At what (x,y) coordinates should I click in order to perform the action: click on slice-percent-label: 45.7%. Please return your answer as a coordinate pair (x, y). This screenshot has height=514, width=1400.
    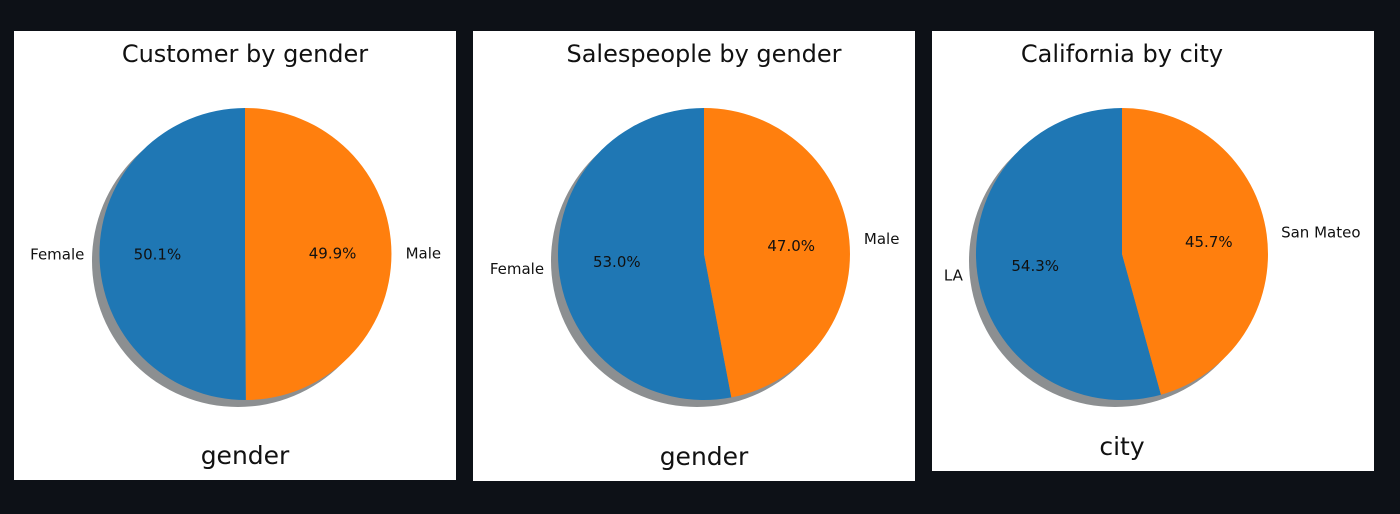
    Looking at the image, I should click on (1209, 242).